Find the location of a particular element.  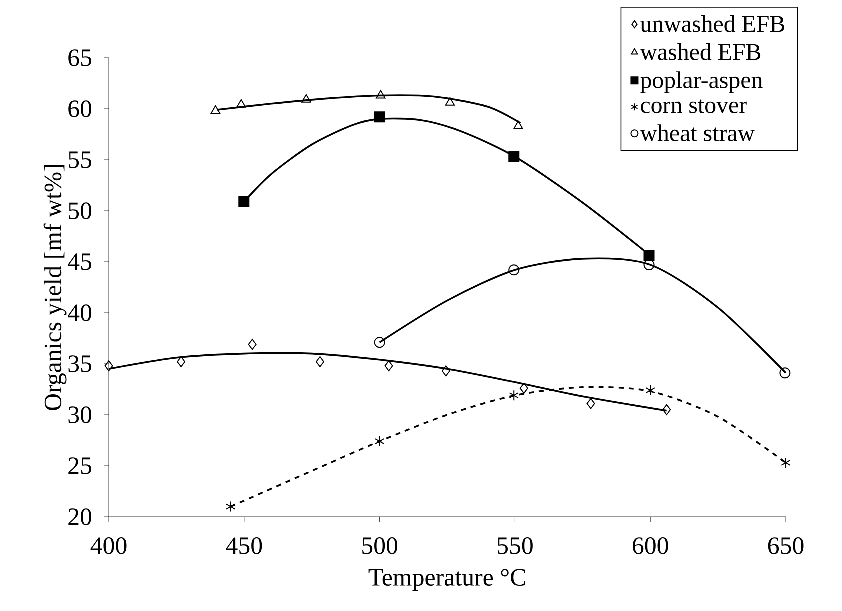

x-tick-label: 450 is located at coordinates (244, 546).